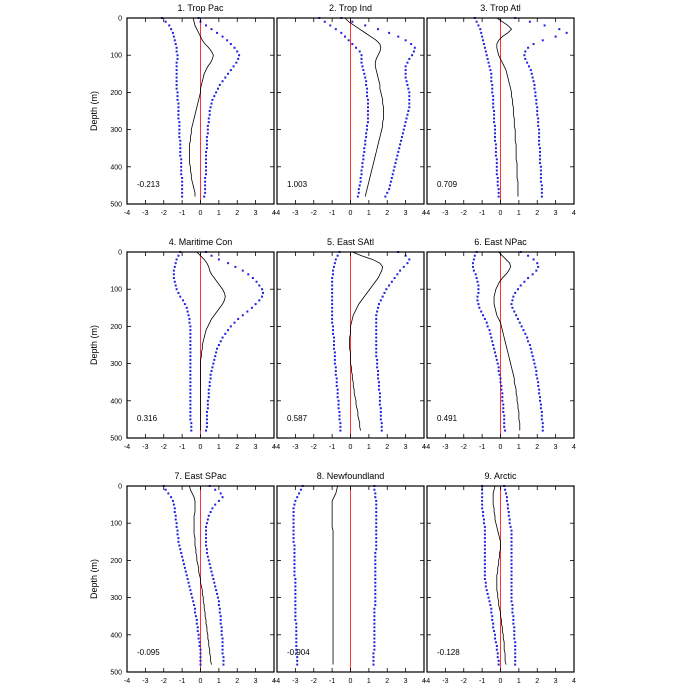 Image resolution: width=700 pixels, height=700 pixels. Describe the element at coordinates (500, 110) in the screenshot. I see `panel-3: 3. Trop Atl -4 -3 -2 -1 0 1 2 3 4 0.709` at that location.